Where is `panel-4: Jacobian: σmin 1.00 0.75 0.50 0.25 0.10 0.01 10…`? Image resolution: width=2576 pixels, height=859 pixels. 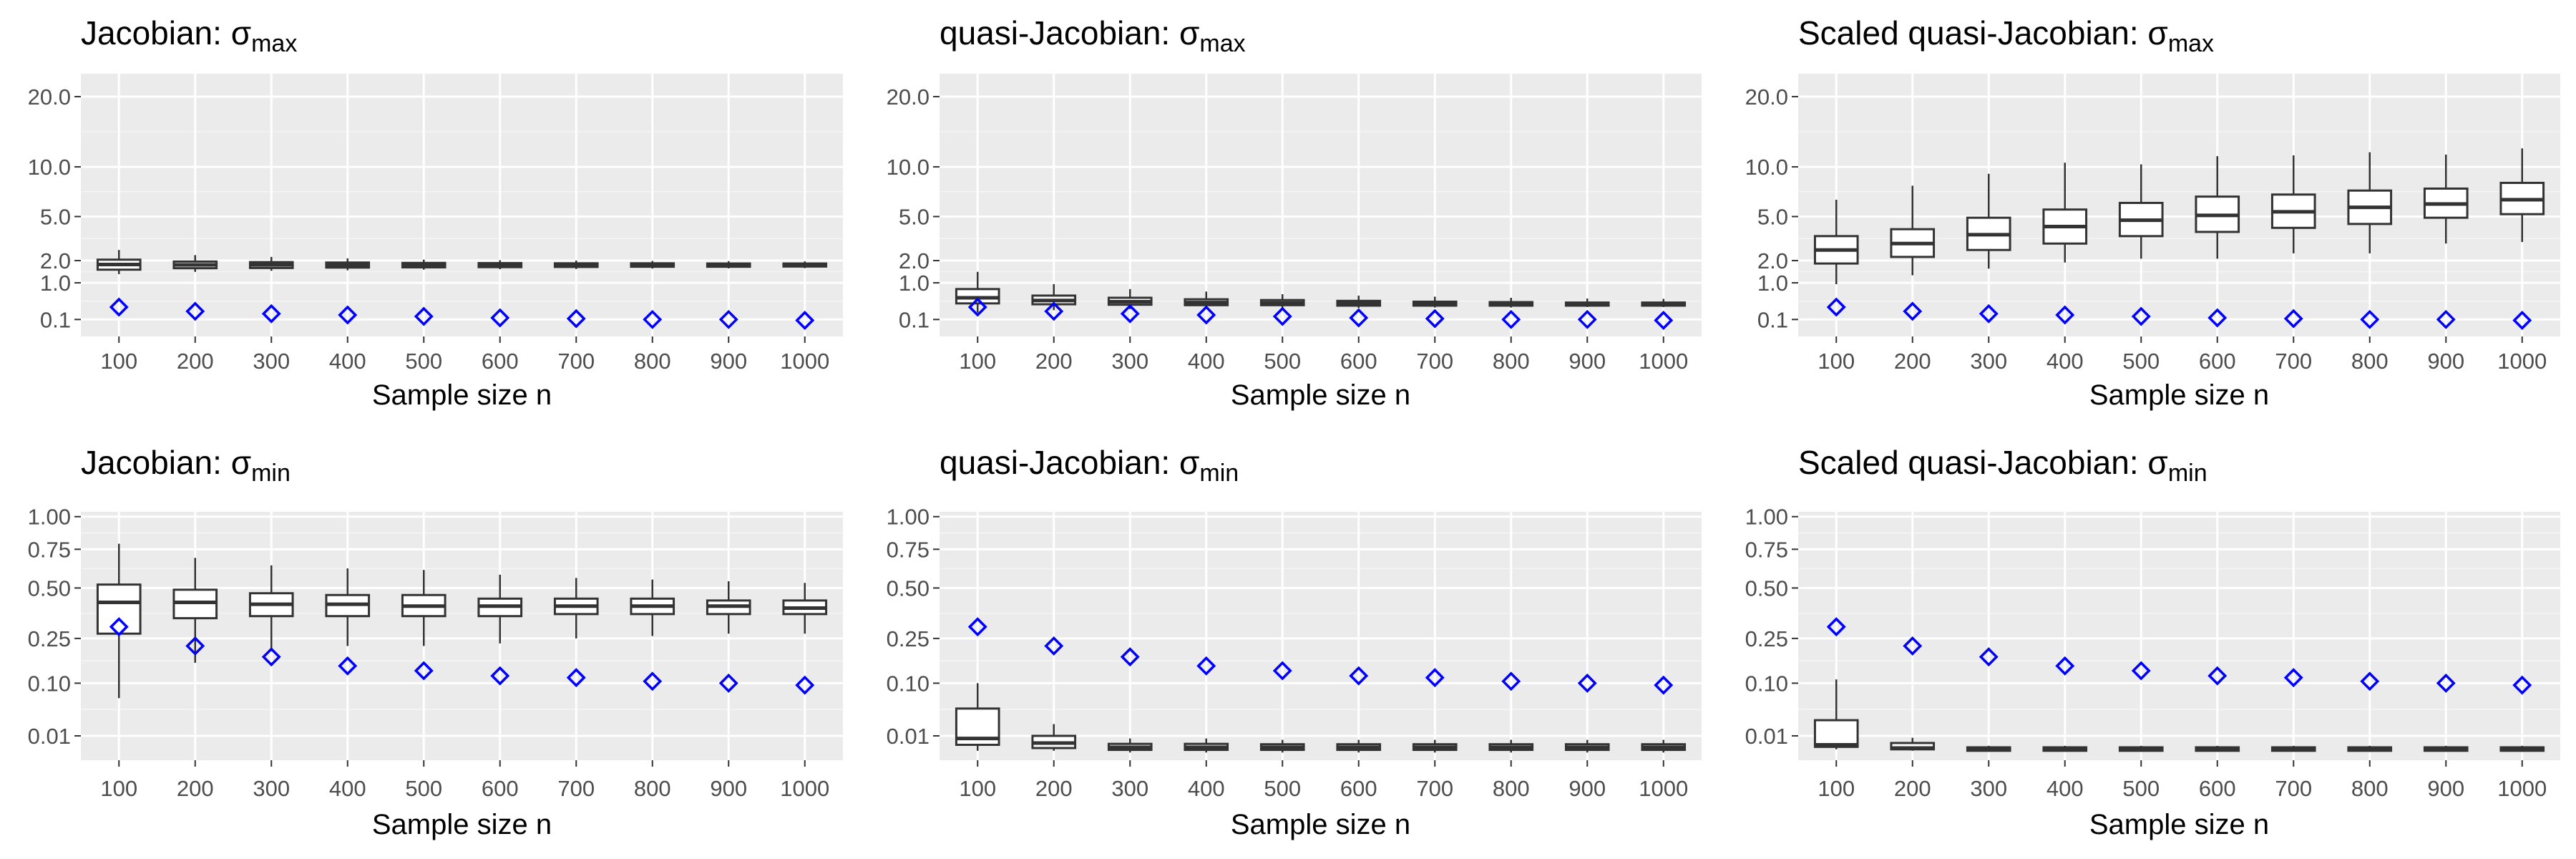
panel-4: Jacobian: σmin 1.00 0.75 0.50 0.25 0.10 0.01 10… is located at coordinates (435, 642).